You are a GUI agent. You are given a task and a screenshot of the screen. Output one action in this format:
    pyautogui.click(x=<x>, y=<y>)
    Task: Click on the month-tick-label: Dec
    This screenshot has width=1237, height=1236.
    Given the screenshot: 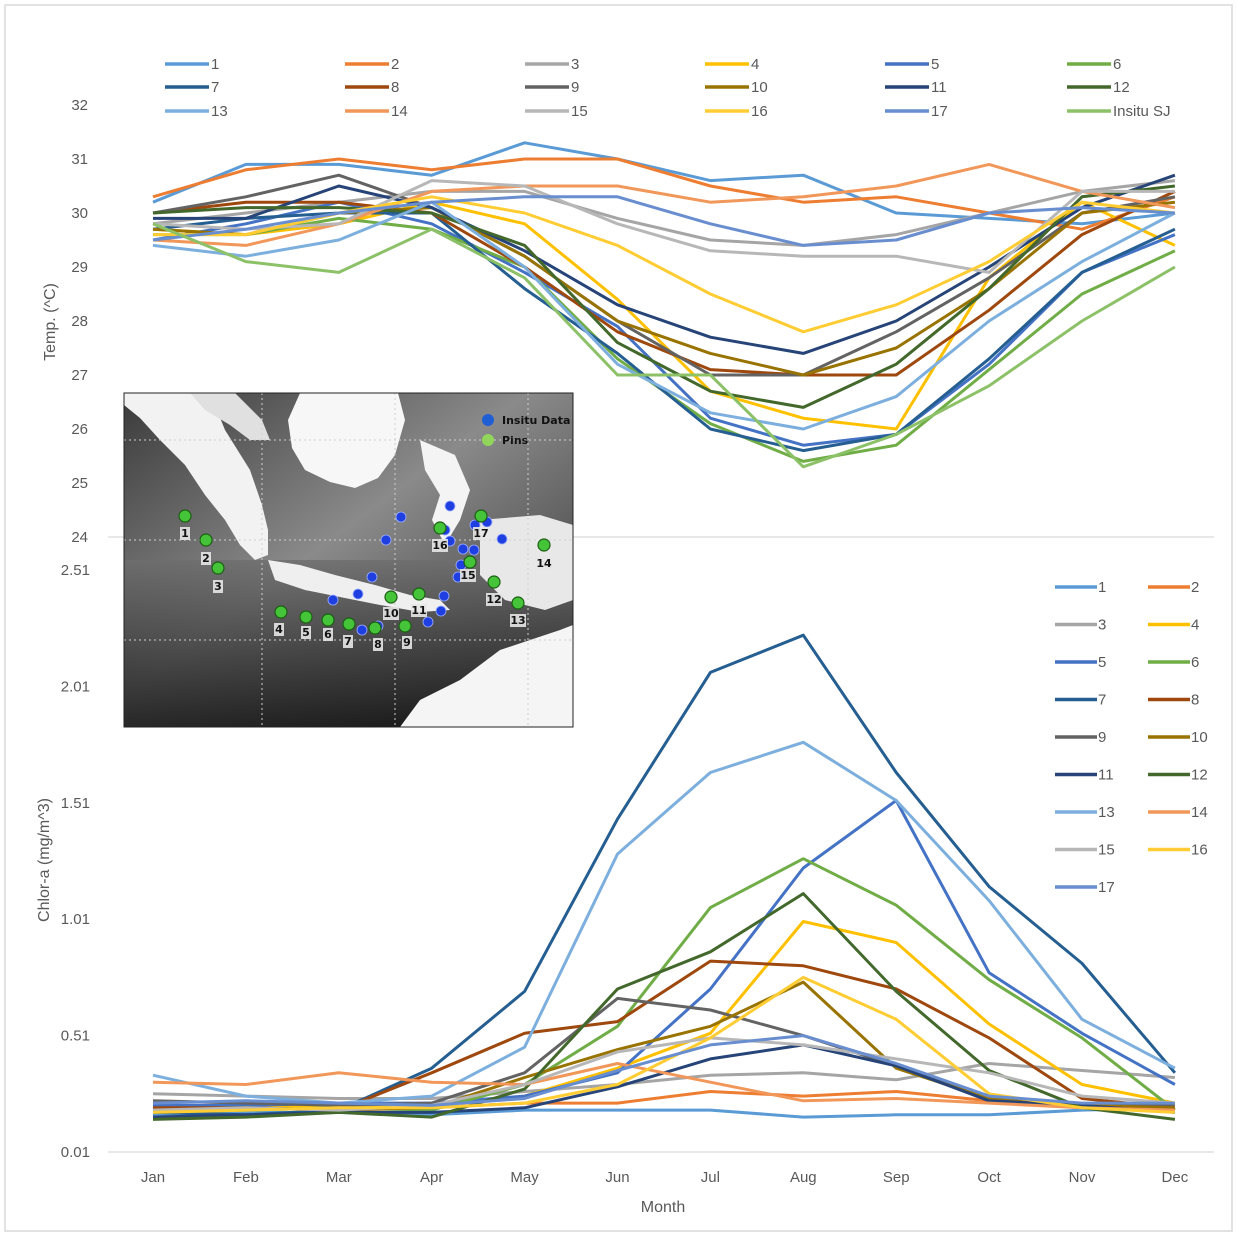 What is the action you would take?
    pyautogui.click(x=1175, y=1177)
    